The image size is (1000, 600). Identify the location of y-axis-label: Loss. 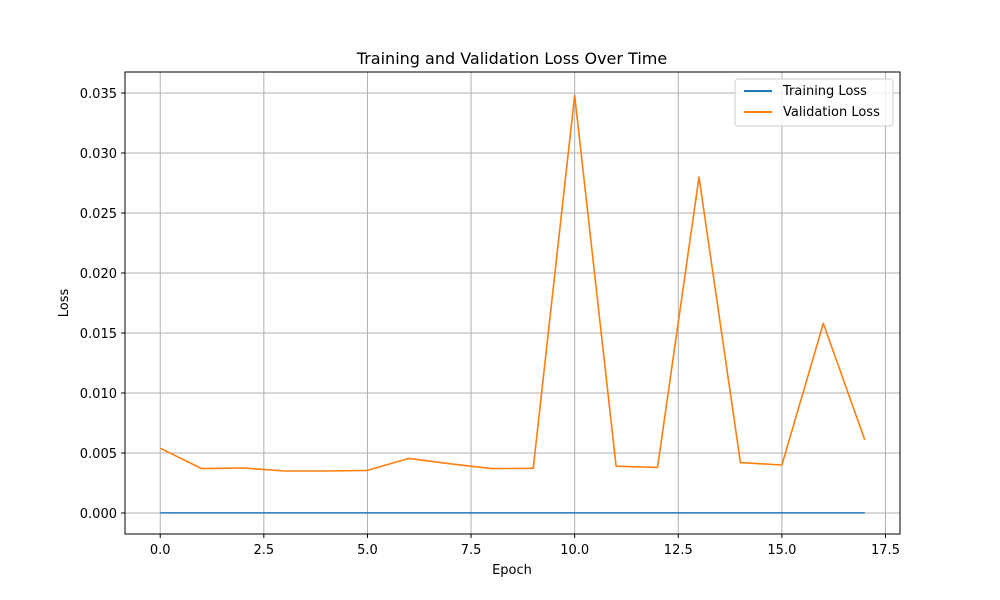
(64, 303).